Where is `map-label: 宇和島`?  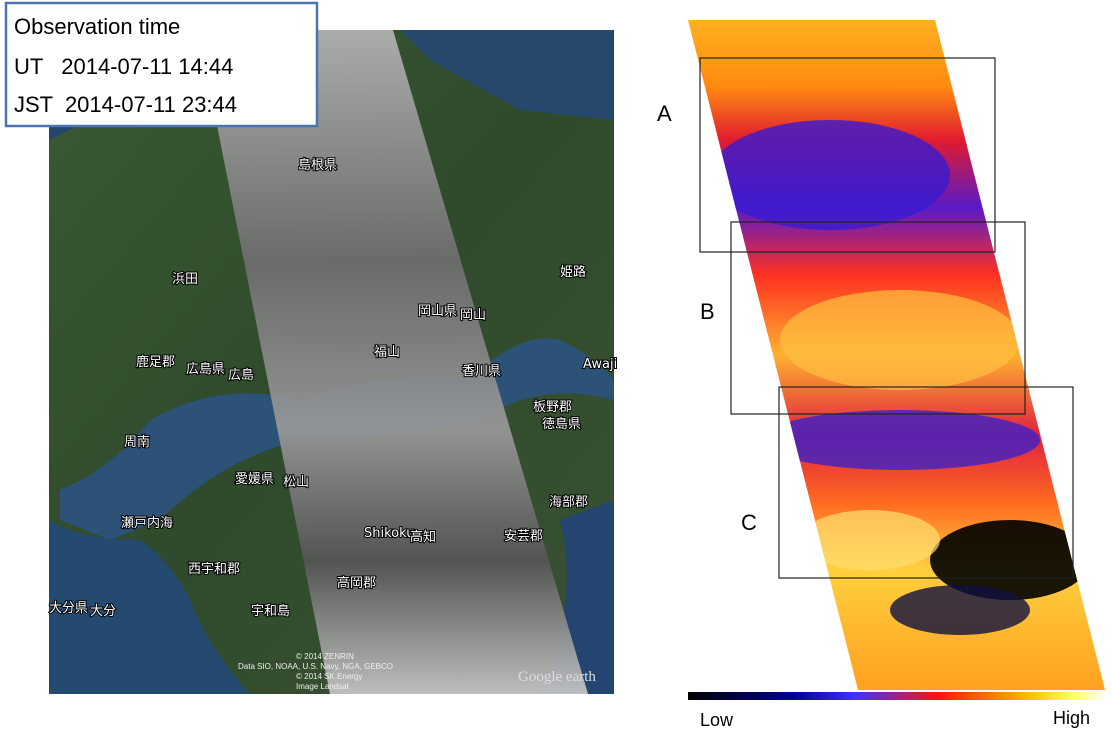 map-label: 宇和島 is located at coordinates (270, 611).